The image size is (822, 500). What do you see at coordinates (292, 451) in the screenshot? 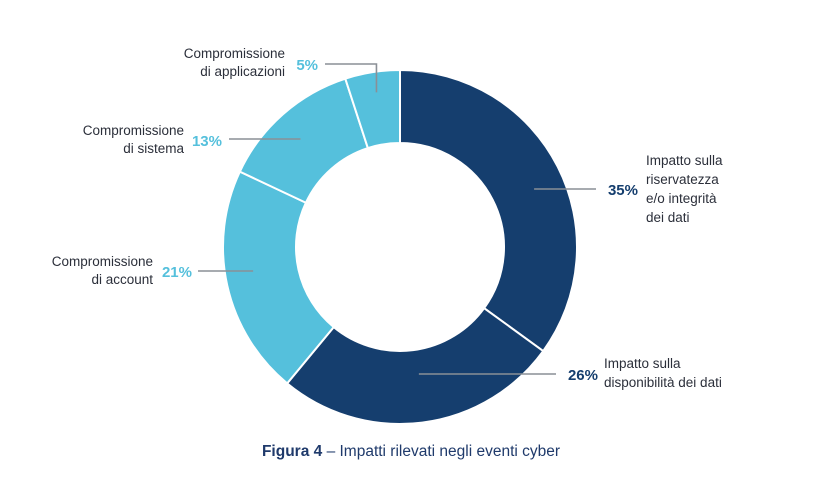
I see `figure-number: Figura 4` at bounding box center [292, 451].